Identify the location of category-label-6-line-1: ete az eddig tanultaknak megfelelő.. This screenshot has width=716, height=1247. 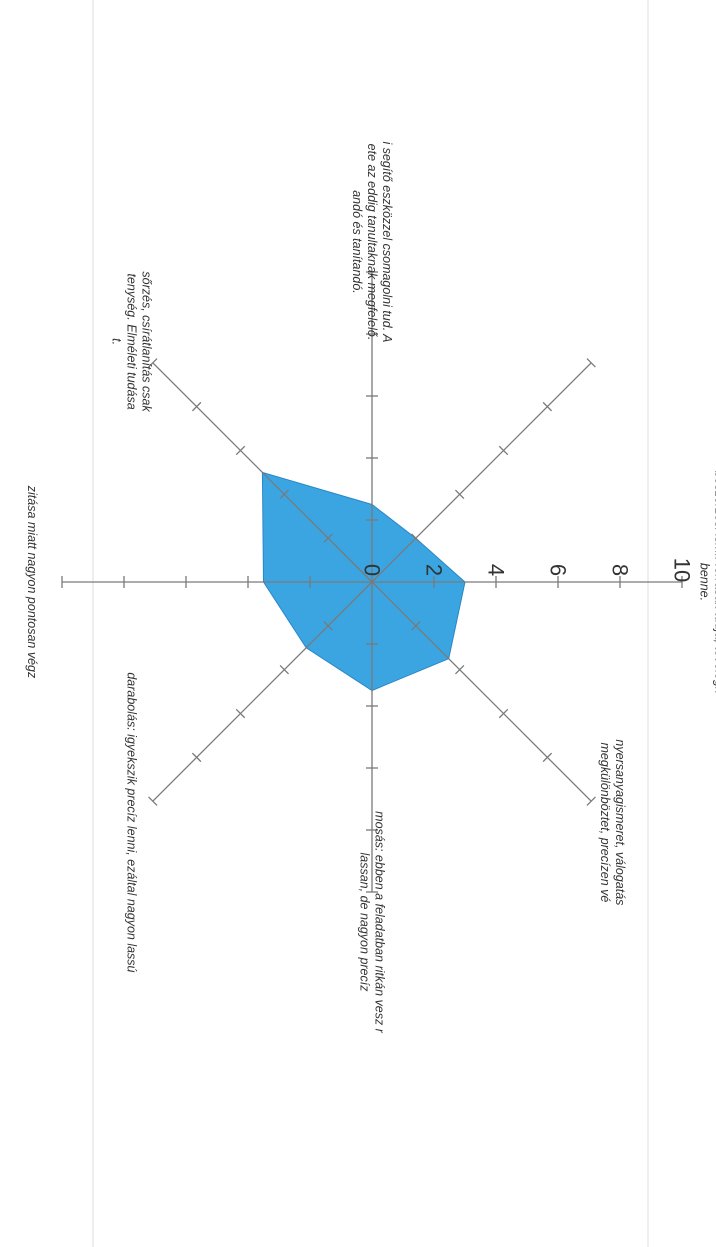
(372, 242).